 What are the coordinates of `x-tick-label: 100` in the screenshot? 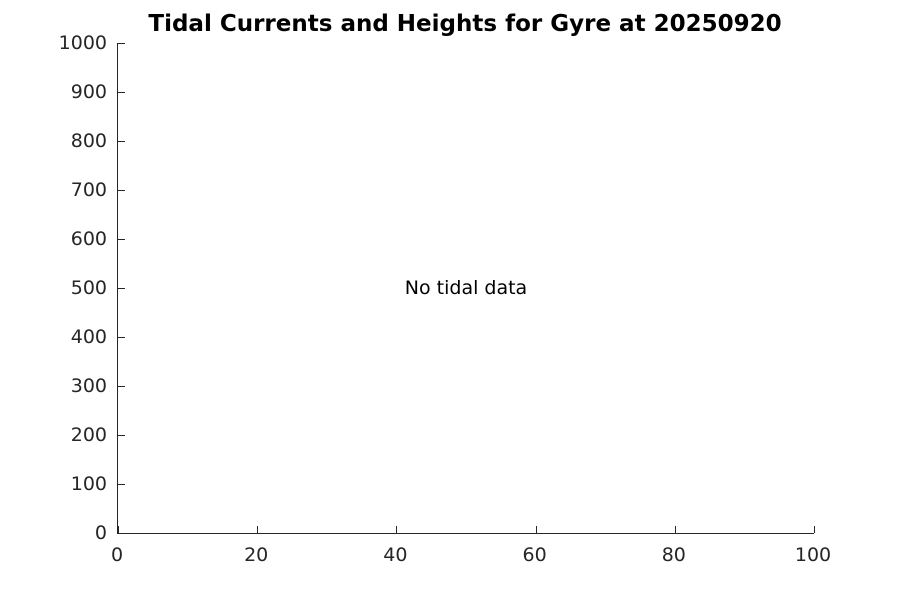 It's located at (813, 555).